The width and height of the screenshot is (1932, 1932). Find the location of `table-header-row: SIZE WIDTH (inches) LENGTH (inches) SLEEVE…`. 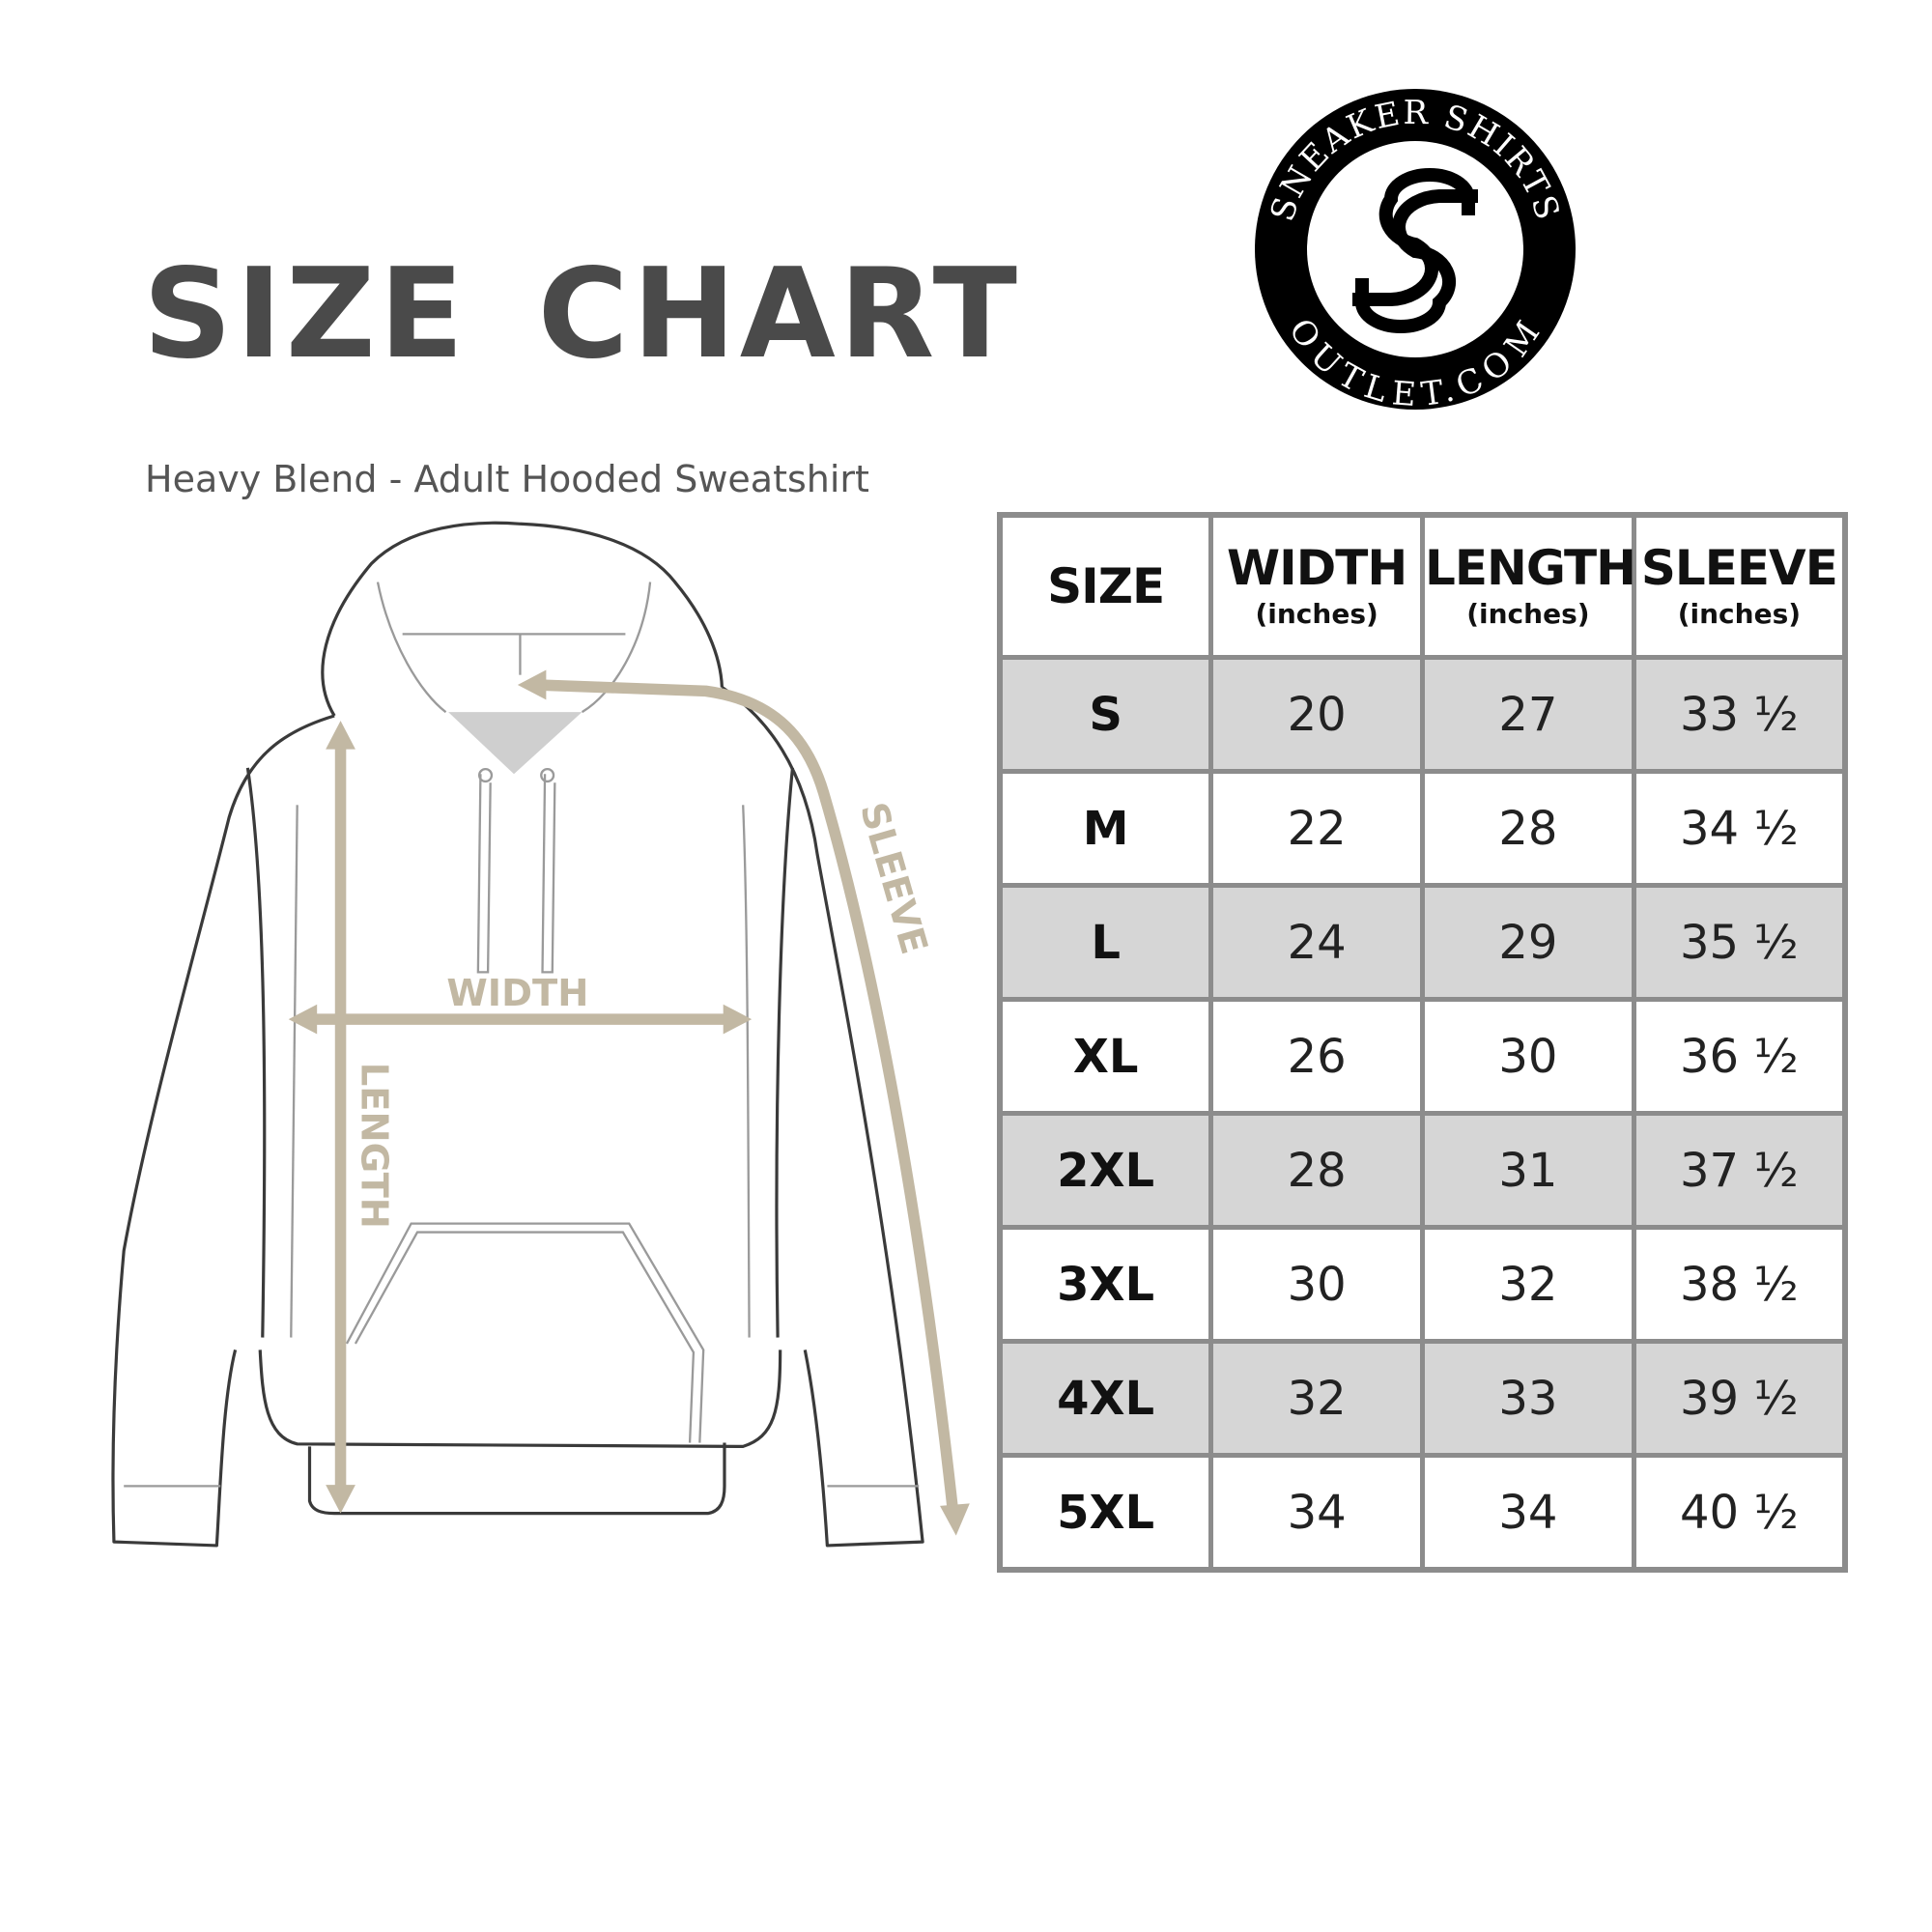

table-header-row: SIZE WIDTH (inches) LENGTH (inches) SLEEVE… is located at coordinates (1422, 586).